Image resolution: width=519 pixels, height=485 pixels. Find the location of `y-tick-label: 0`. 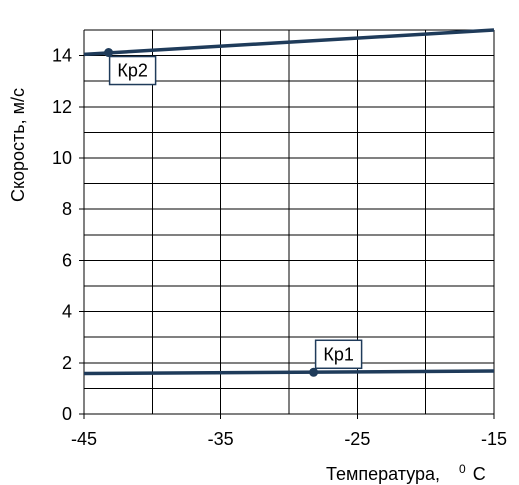

y-tick-label: 0 is located at coordinates (67, 414).